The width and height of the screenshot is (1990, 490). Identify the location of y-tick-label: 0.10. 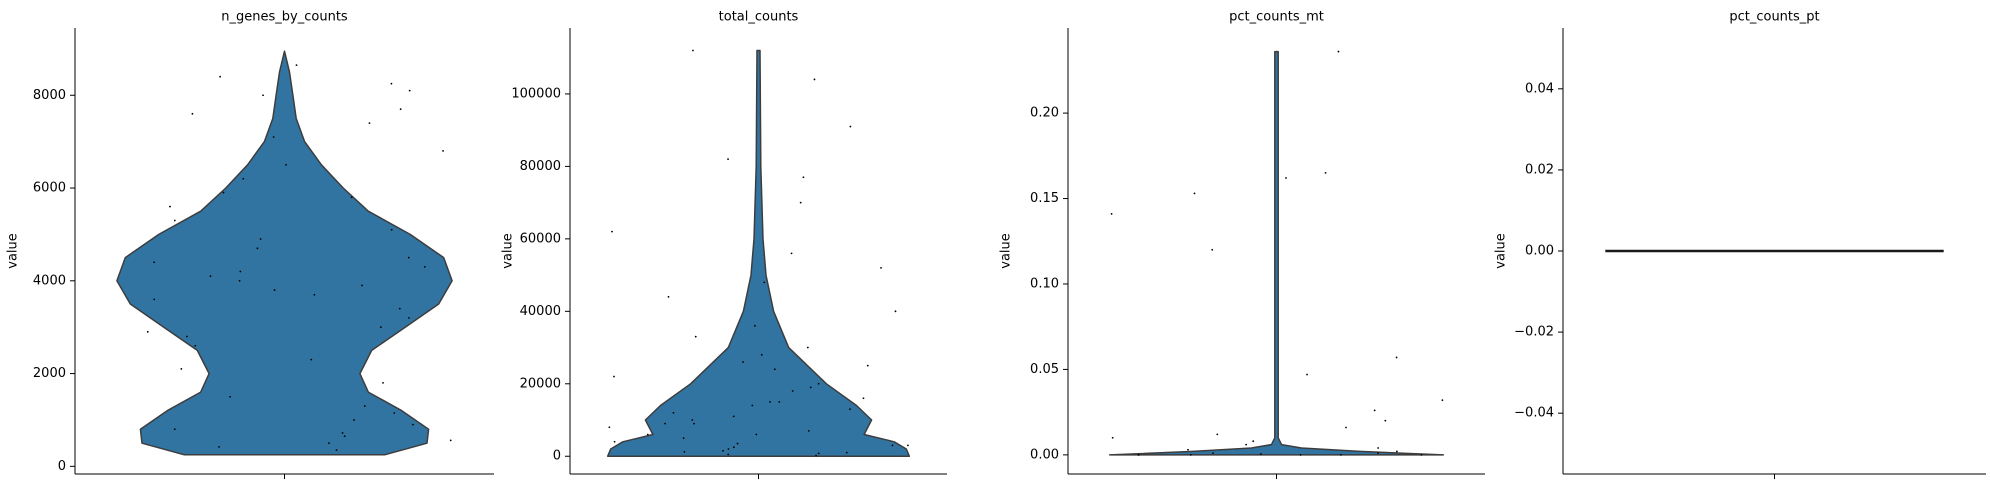
(1044, 283).